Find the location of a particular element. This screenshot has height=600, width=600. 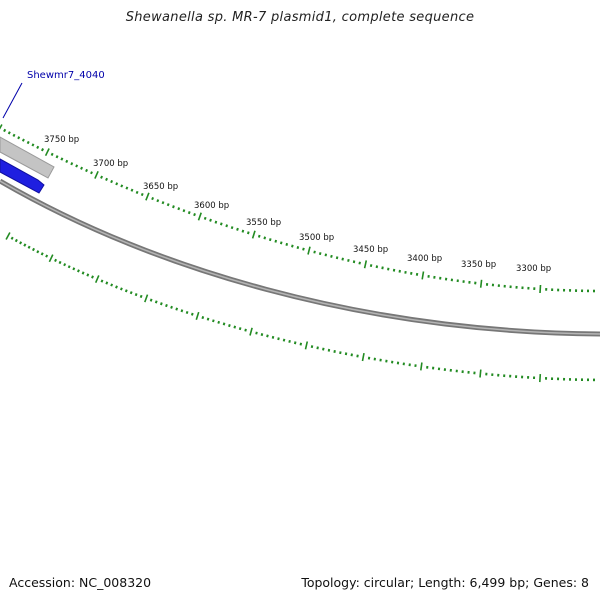

tick-label: 3500 bp is located at coordinates (316, 238).